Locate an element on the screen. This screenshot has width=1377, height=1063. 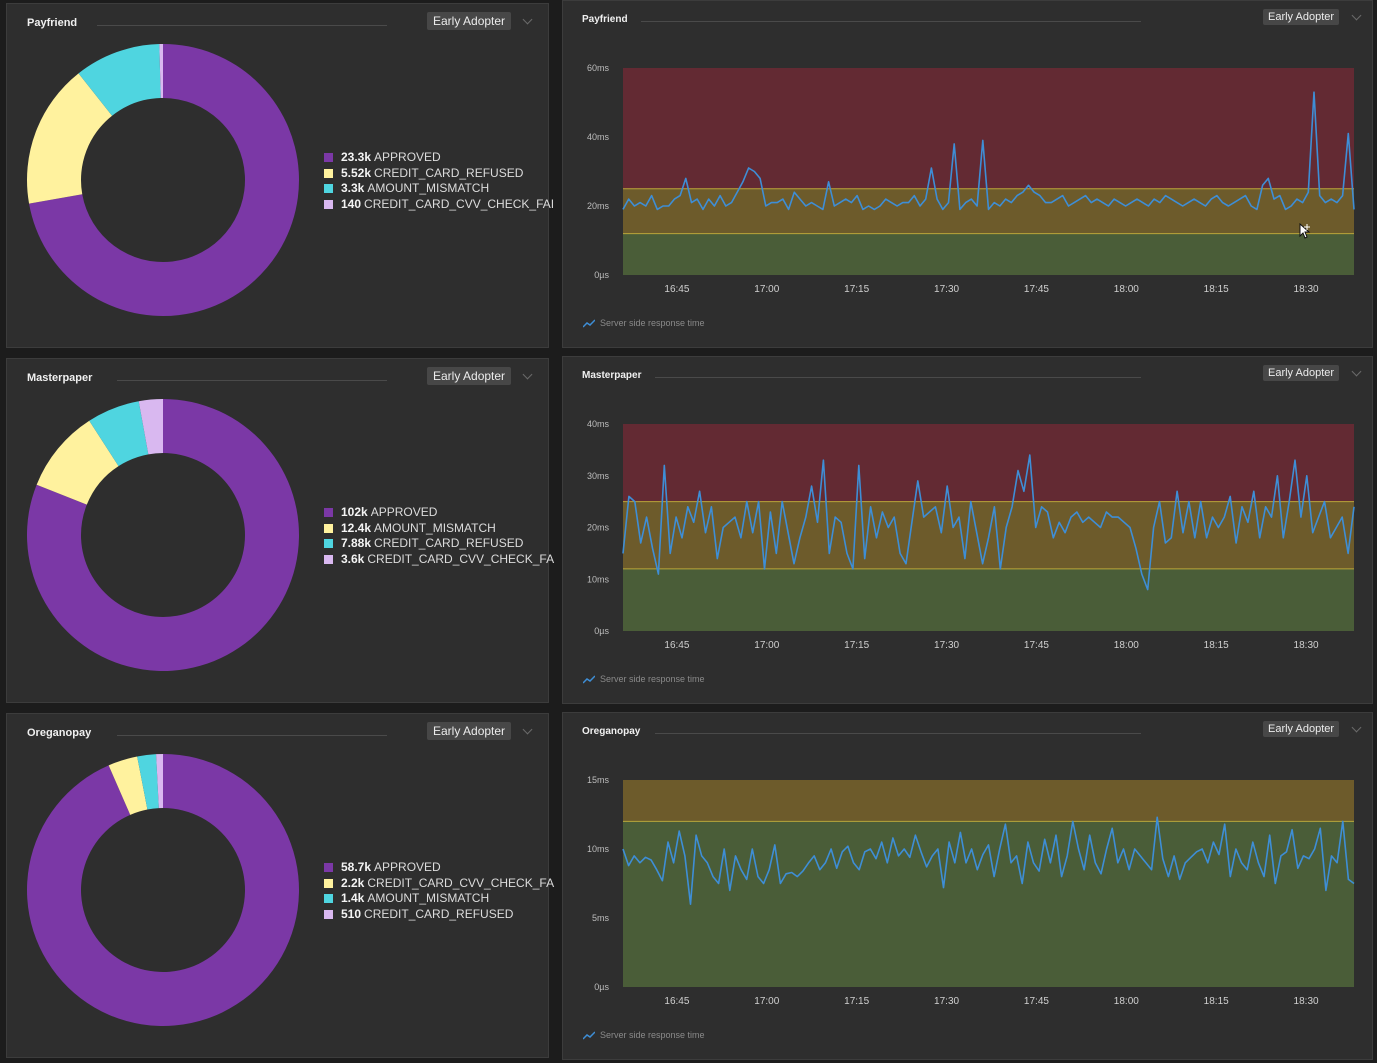
legend-item: 3.6k CREDIT_CARD_CVV_CHECK_FA is located at coordinates (439, 560).